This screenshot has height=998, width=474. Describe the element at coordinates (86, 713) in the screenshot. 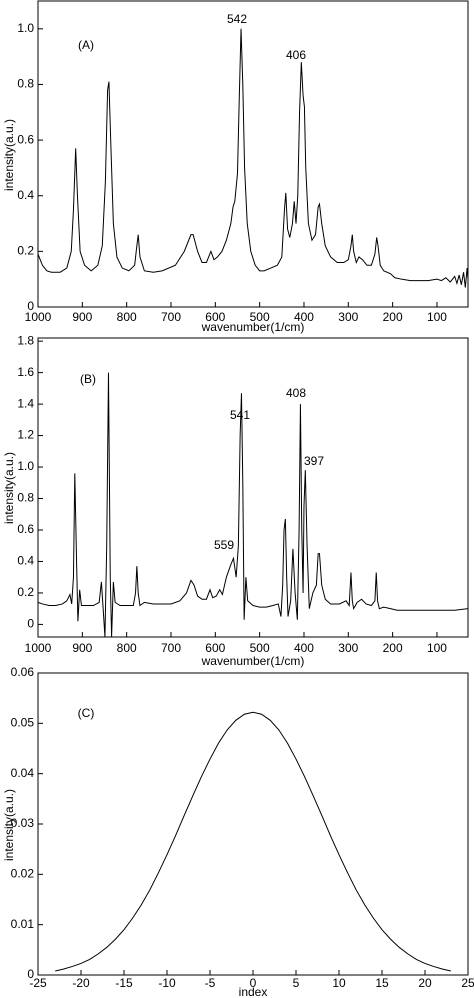

I see `annotation: (C)` at that location.